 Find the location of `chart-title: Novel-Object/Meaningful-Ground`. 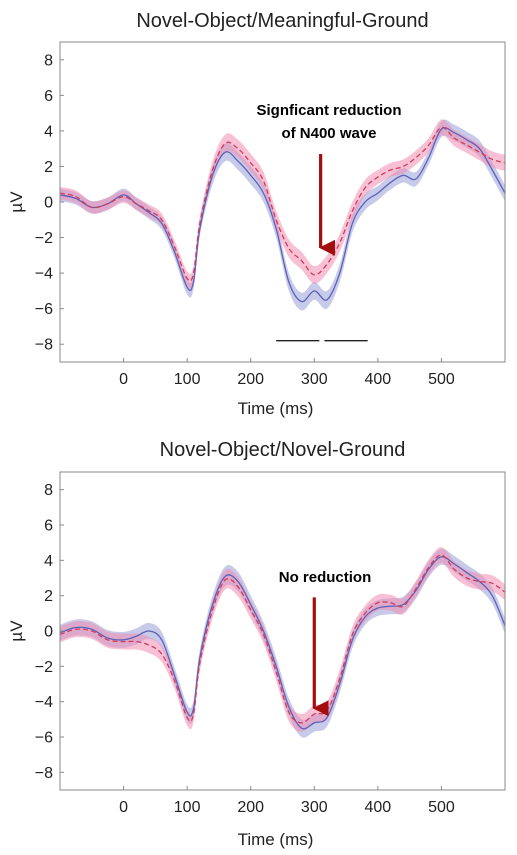

chart-title: Novel-Object/Meaningful-Ground is located at coordinates (282, 21).